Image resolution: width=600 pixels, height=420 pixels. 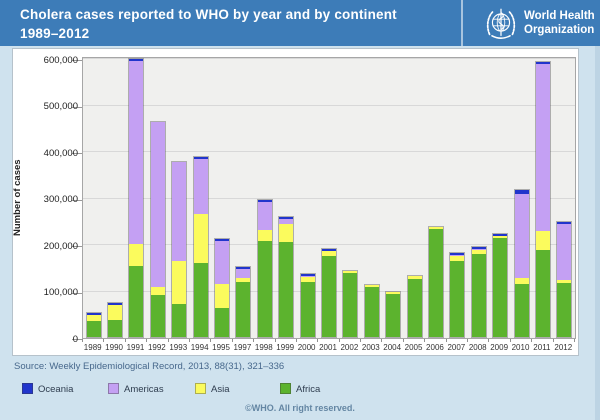 I want to click on bar-1993, so click(x=179, y=249).